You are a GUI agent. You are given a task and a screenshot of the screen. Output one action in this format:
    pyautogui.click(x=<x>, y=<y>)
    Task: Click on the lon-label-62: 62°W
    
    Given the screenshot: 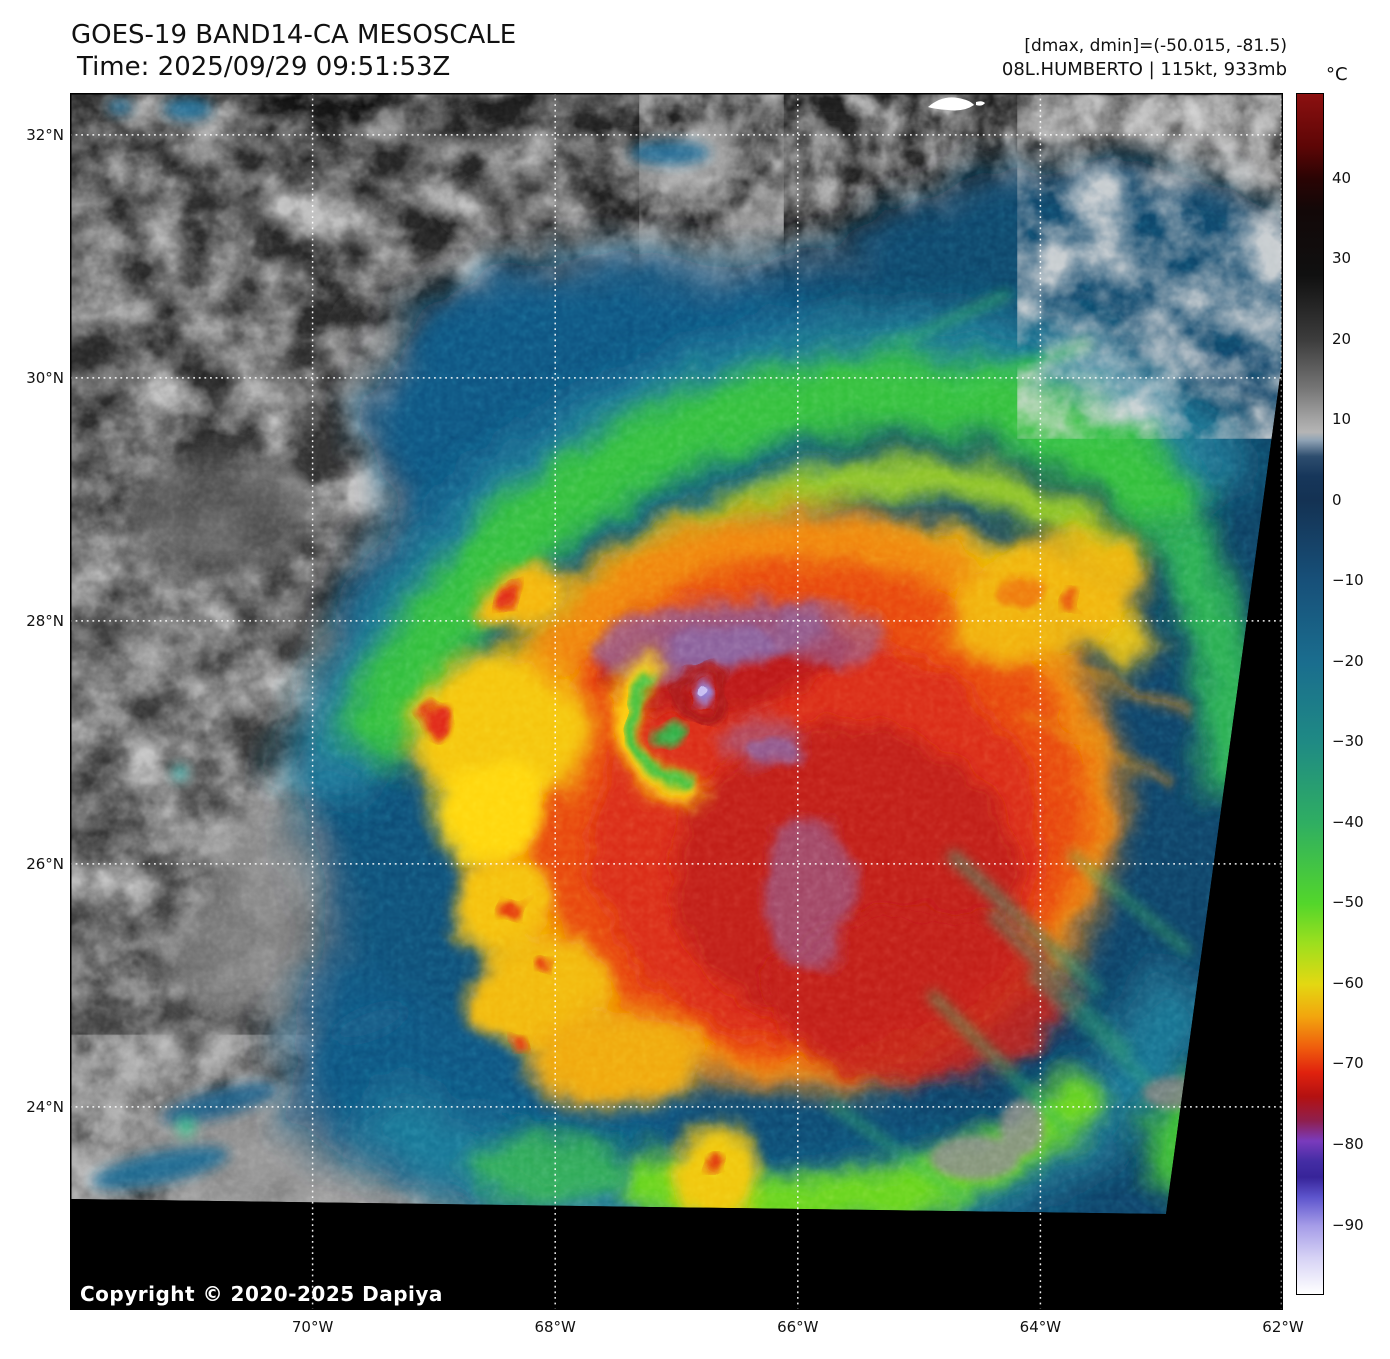 What is the action you would take?
    pyautogui.click(x=1283, y=1327)
    